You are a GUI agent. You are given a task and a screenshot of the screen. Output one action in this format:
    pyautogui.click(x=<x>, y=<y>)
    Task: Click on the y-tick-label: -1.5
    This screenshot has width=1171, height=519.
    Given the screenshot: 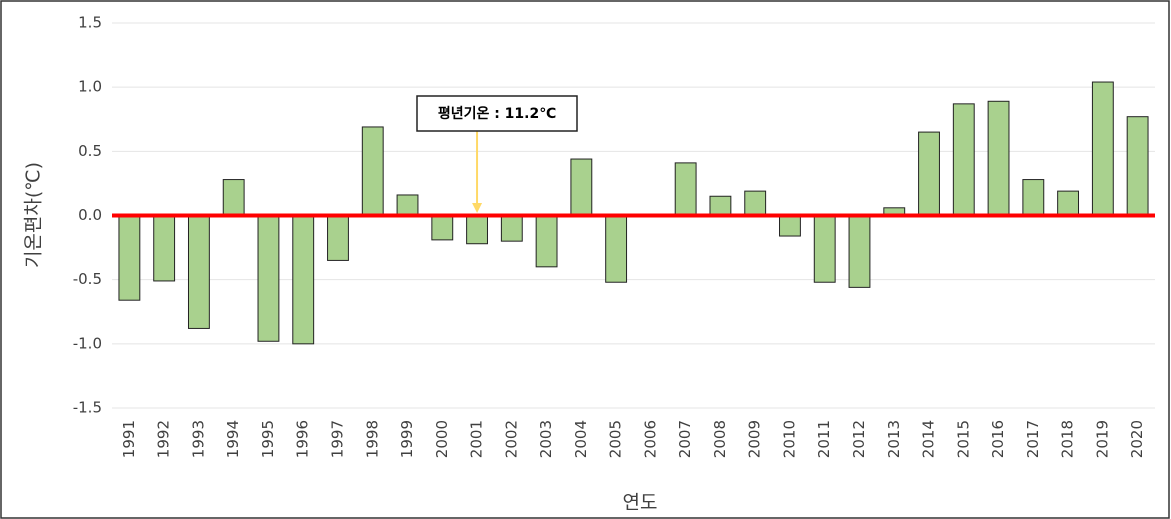 What is the action you would take?
    pyautogui.click(x=87, y=408)
    